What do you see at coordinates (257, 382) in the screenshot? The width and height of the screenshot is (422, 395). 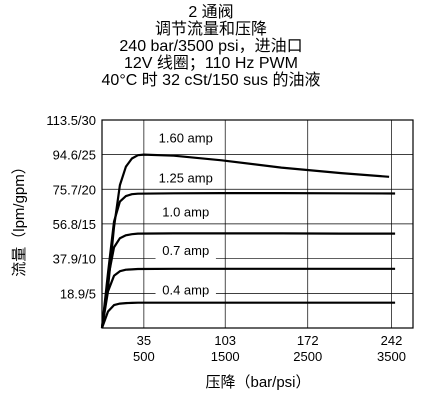 I see `x-axis-label: 压降（bar/psi）` at bounding box center [257, 382].